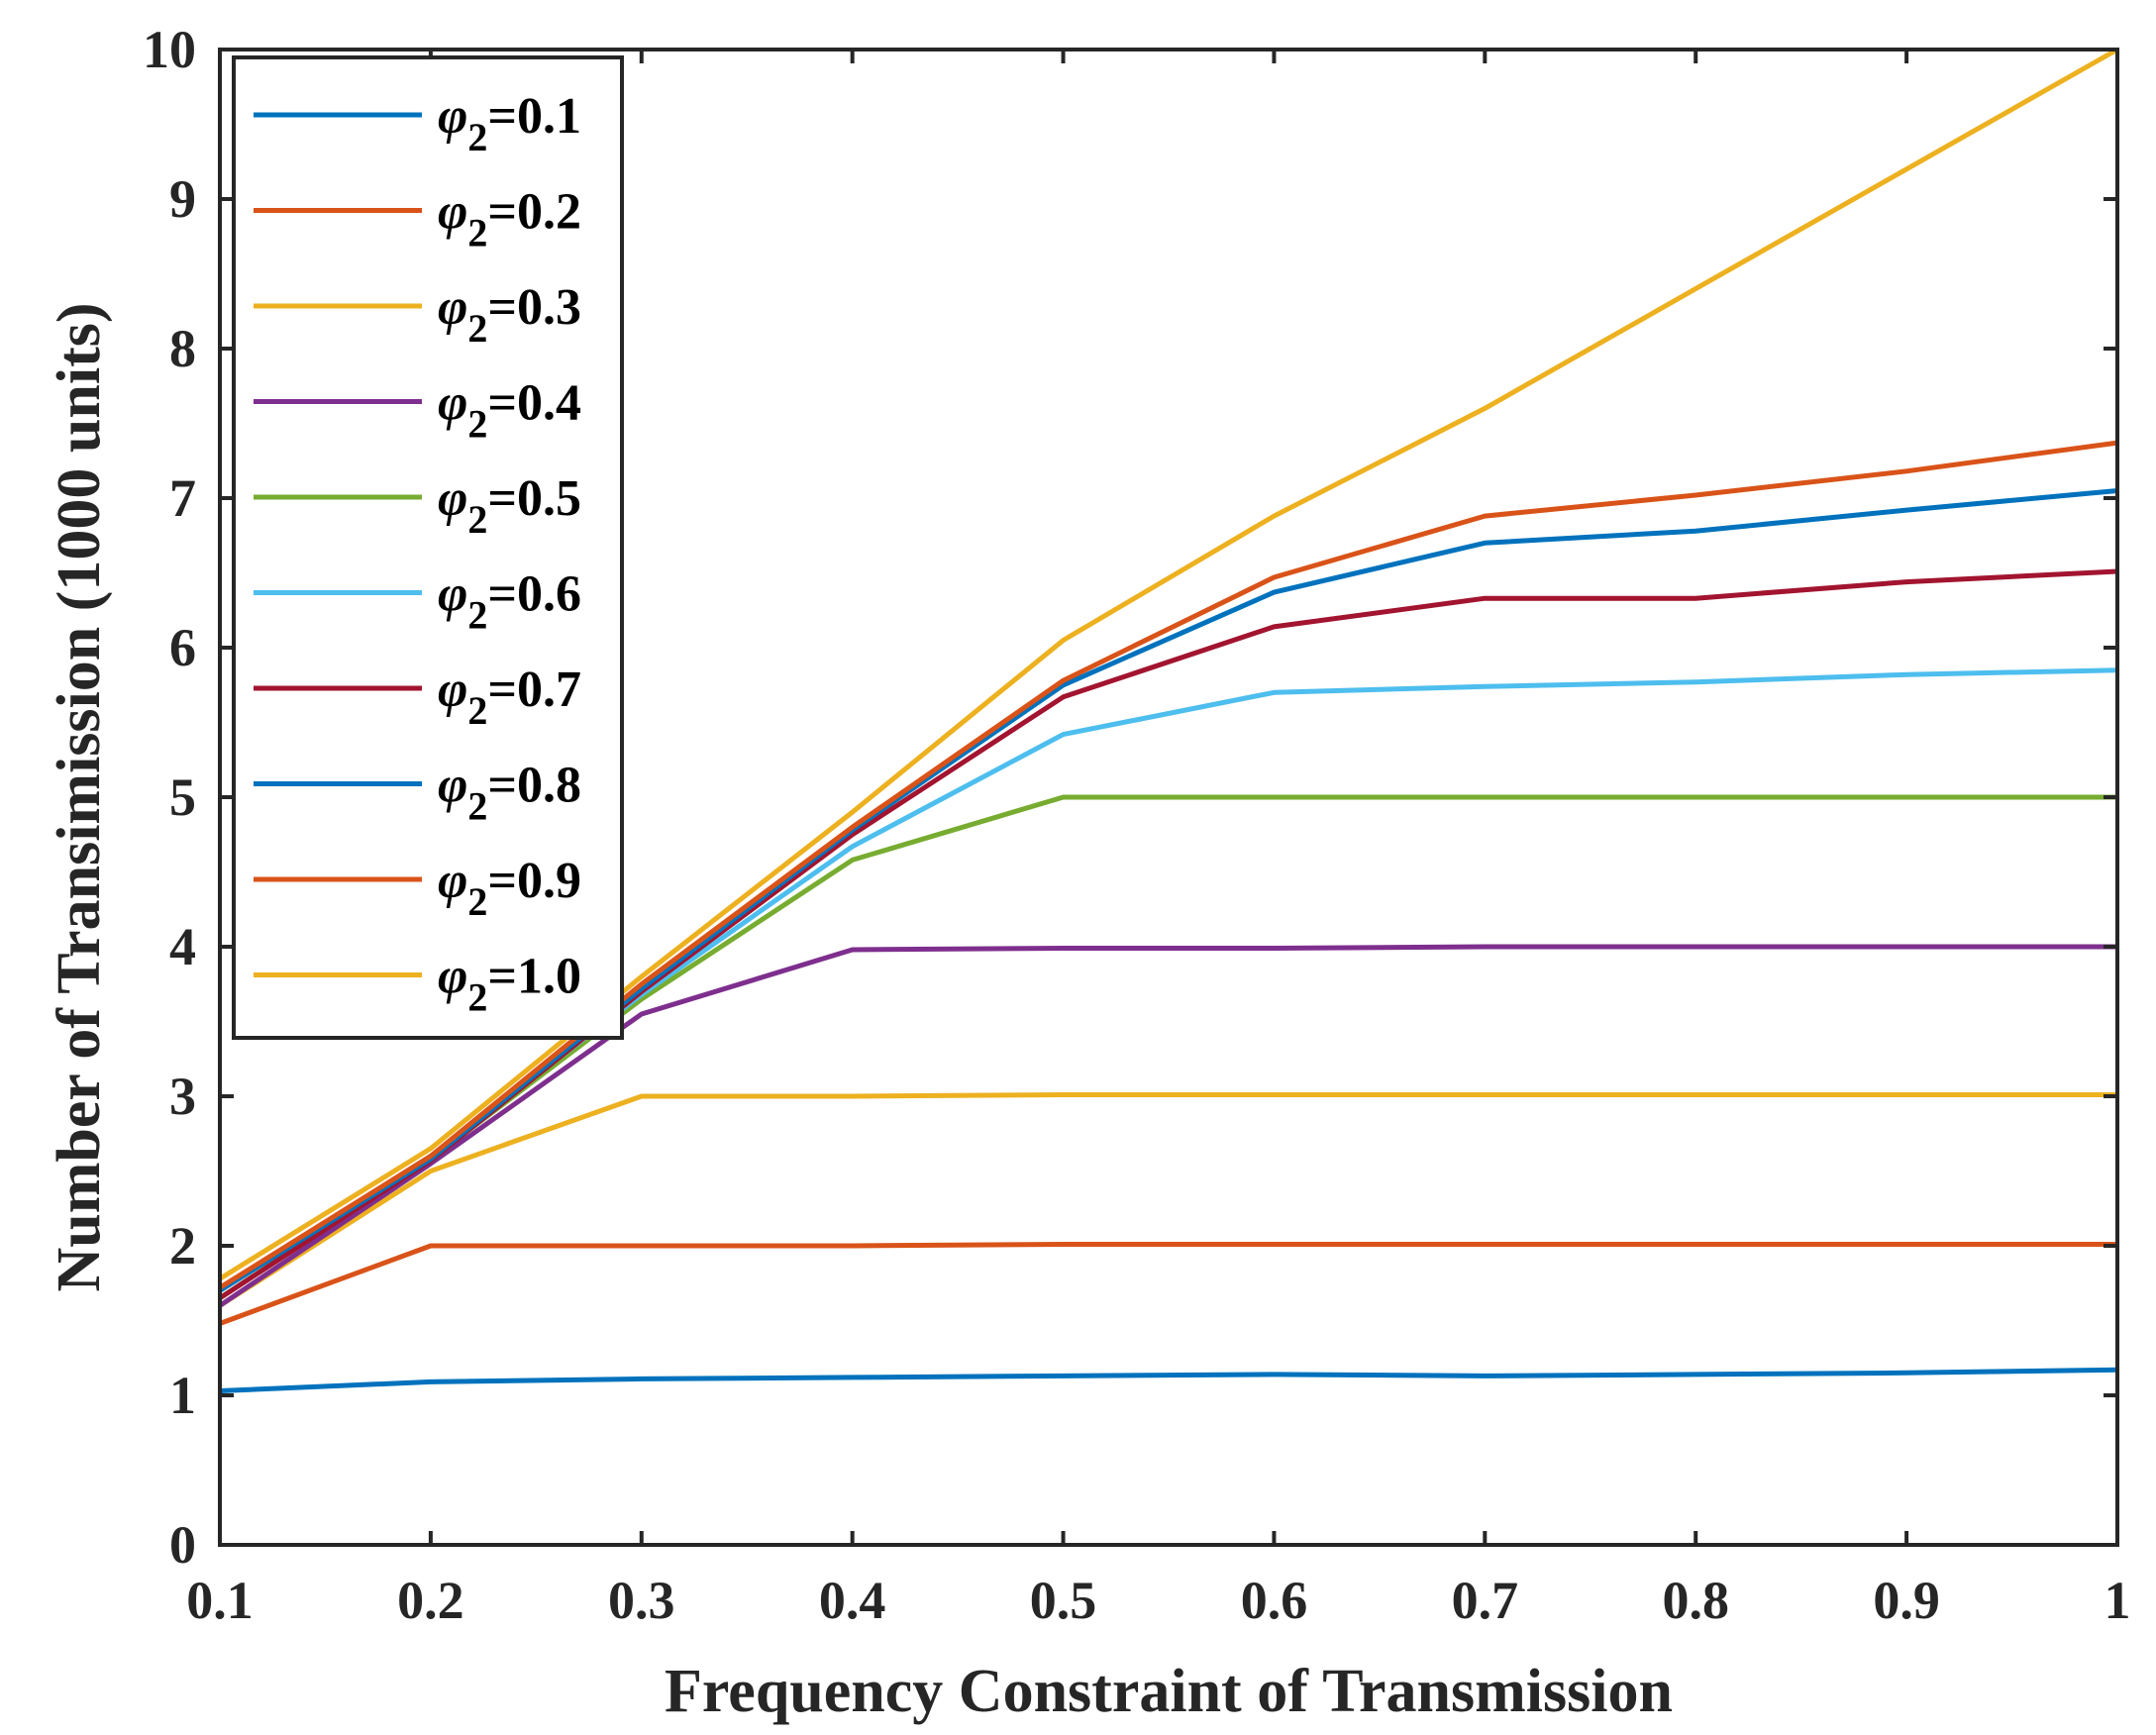  What do you see at coordinates (183, 498) in the screenshot?
I see `y-tick-label: 7` at bounding box center [183, 498].